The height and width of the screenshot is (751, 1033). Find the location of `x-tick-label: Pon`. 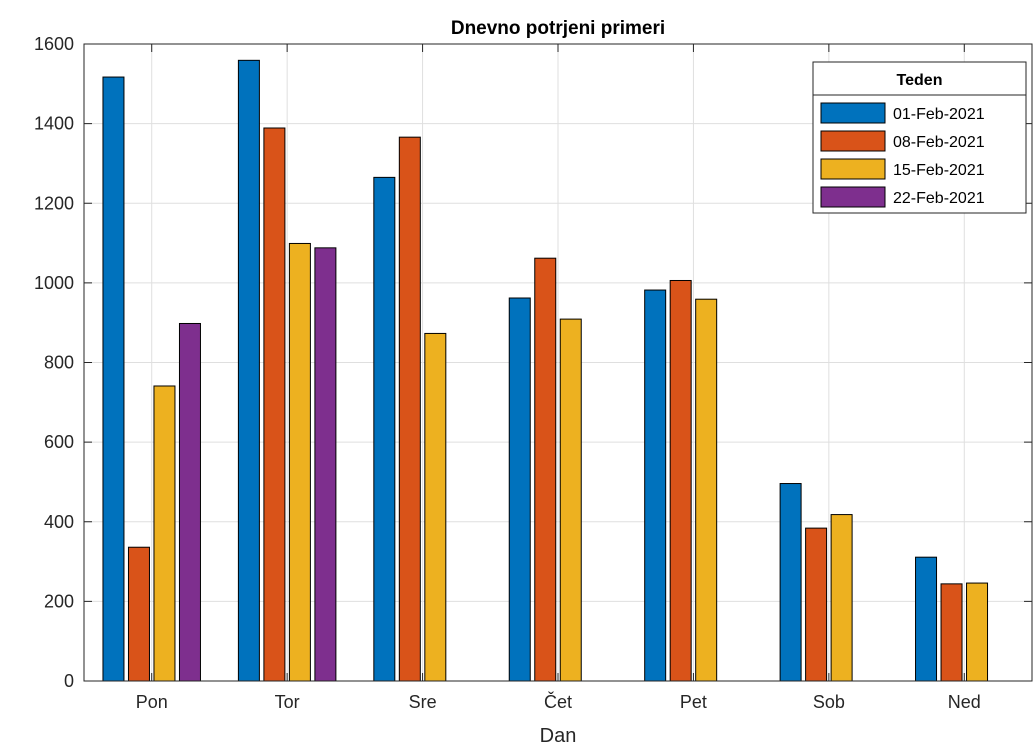

x-tick-label: Pon is located at coordinates (152, 702).